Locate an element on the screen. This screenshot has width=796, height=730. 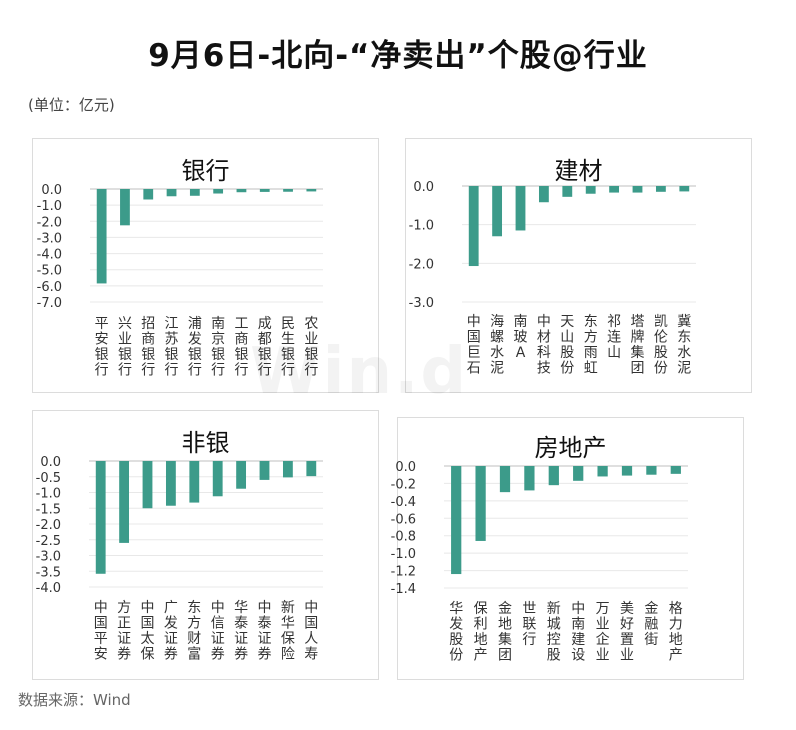
category-label: 世联行 is located at coordinates (529, 624).